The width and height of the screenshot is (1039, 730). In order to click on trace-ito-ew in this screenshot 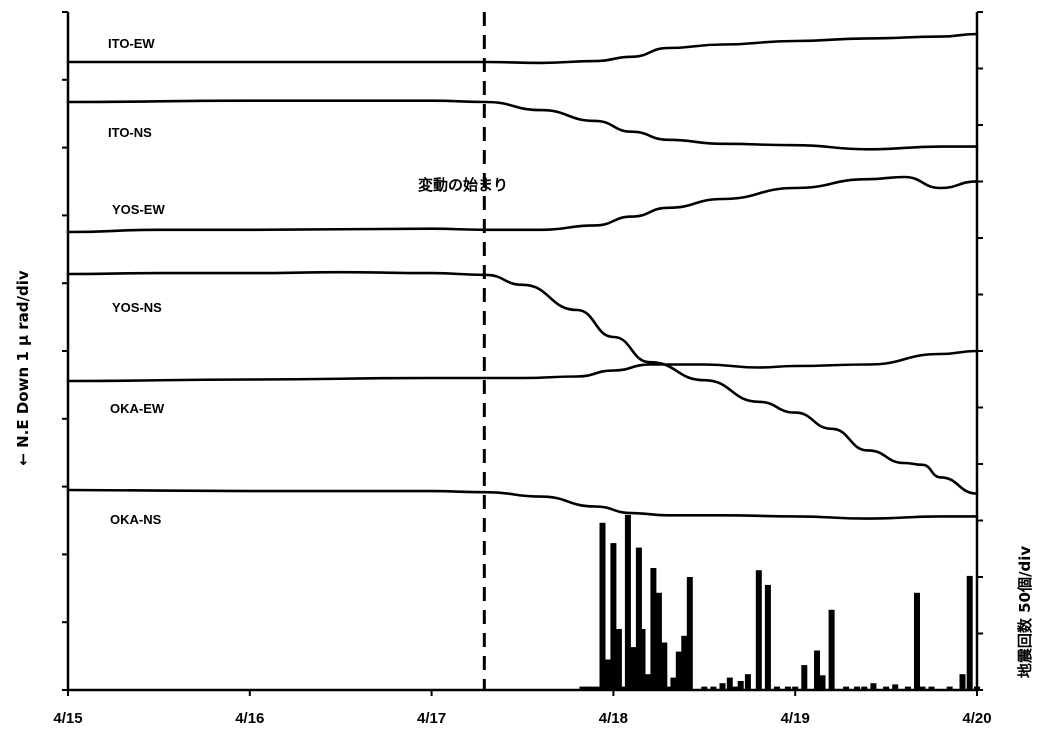, I will do `click(522, 48)`.